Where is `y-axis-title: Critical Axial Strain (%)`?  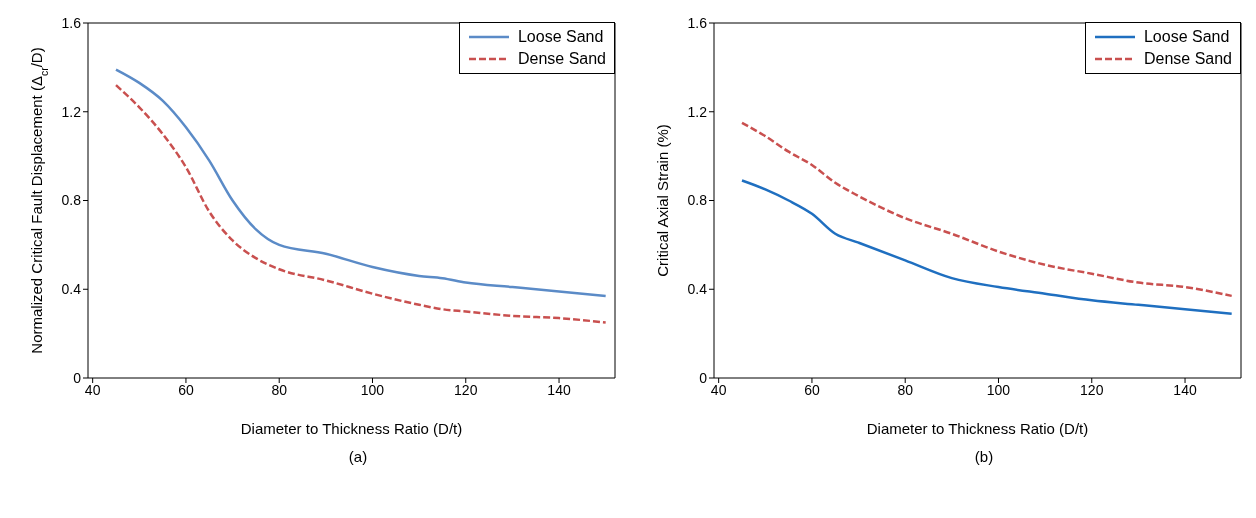 y-axis-title: Critical Axial Strain (%) is located at coordinates (662, 200).